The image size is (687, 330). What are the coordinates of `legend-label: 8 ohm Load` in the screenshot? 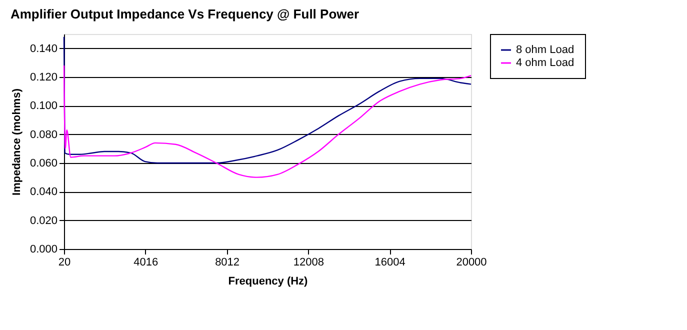 It's located at (545, 50).